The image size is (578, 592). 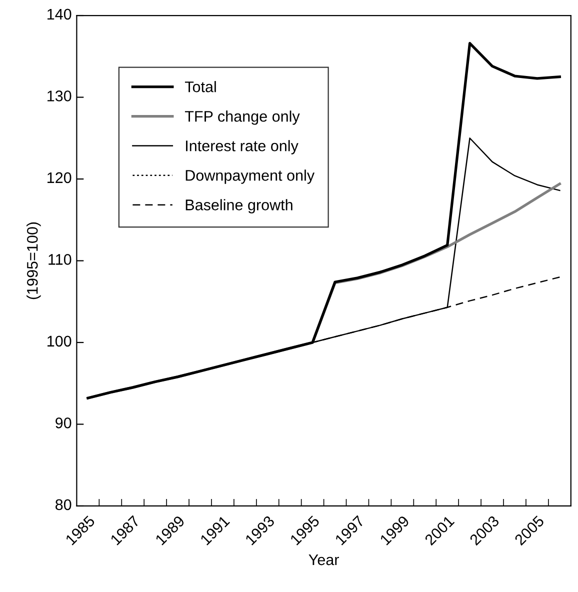 I want to click on legend-label: Total, so click(x=200, y=86).